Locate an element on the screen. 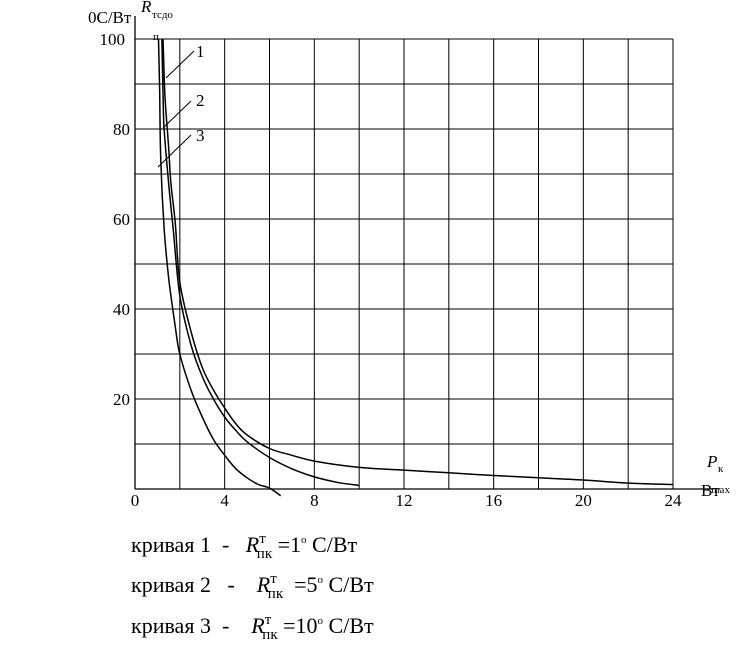 The width and height of the screenshot is (744, 672). legend-row-2: кривая 2 - Rтпк =5о С/Вт is located at coordinates (252, 586).